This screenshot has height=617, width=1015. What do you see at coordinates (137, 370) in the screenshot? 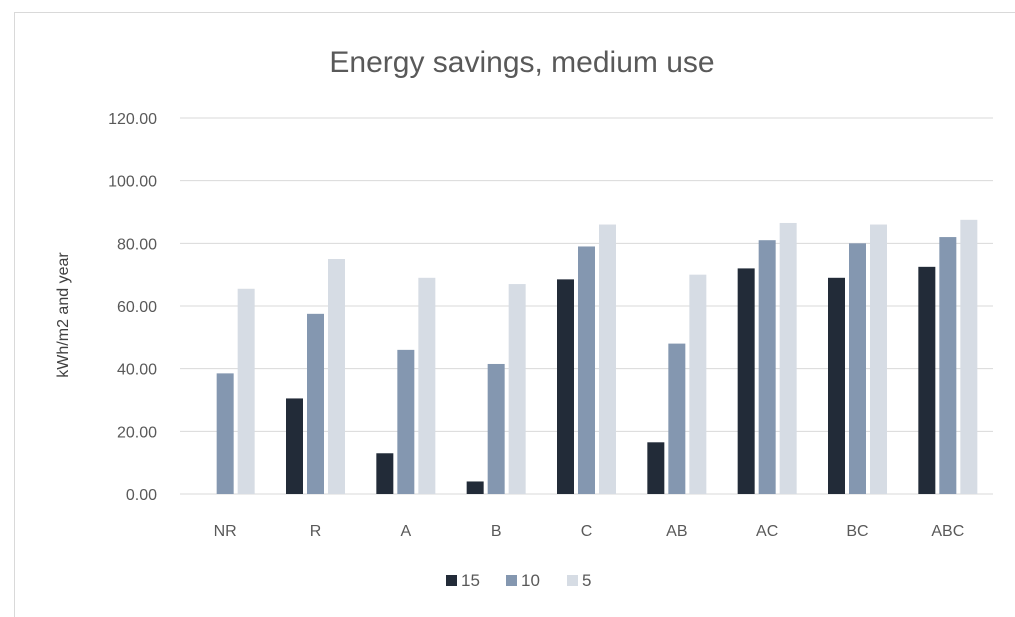
I see `y-tick-label: 40.00` at bounding box center [137, 370].